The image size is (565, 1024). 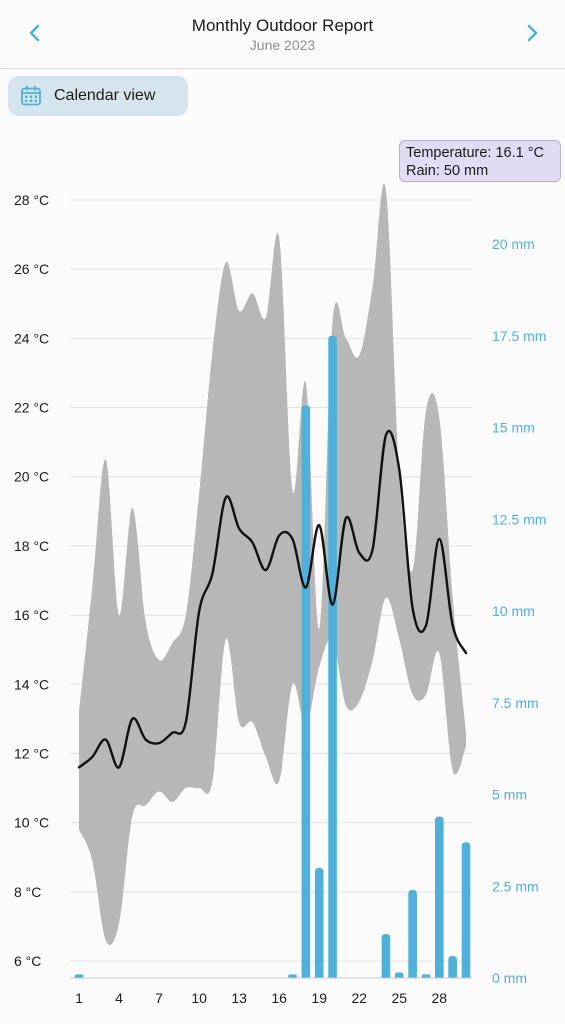 What do you see at coordinates (519, 519) in the screenshot?
I see `y-right-tick-label: 12.5 mm` at bounding box center [519, 519].